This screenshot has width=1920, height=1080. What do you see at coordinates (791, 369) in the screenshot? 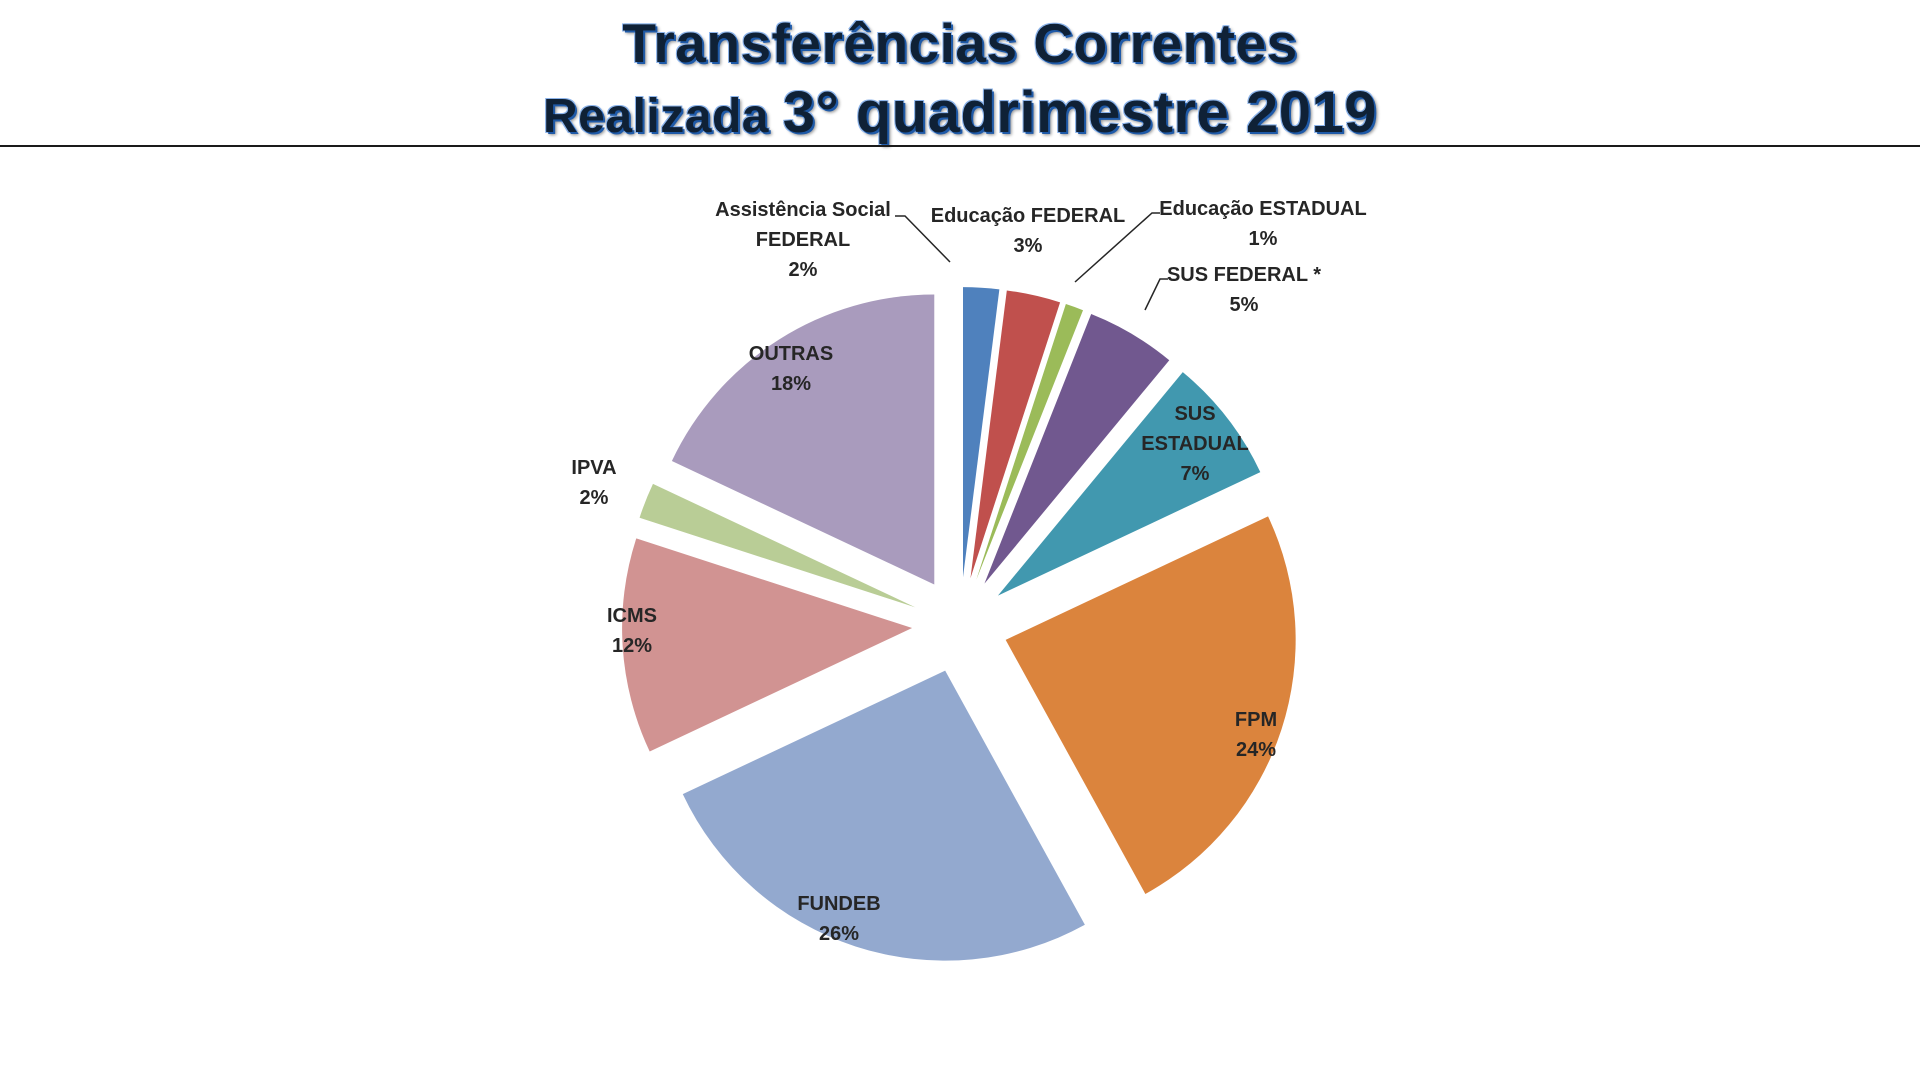
I see `slice-label: OUTRAS 18%` at bounding box center [791, 369].